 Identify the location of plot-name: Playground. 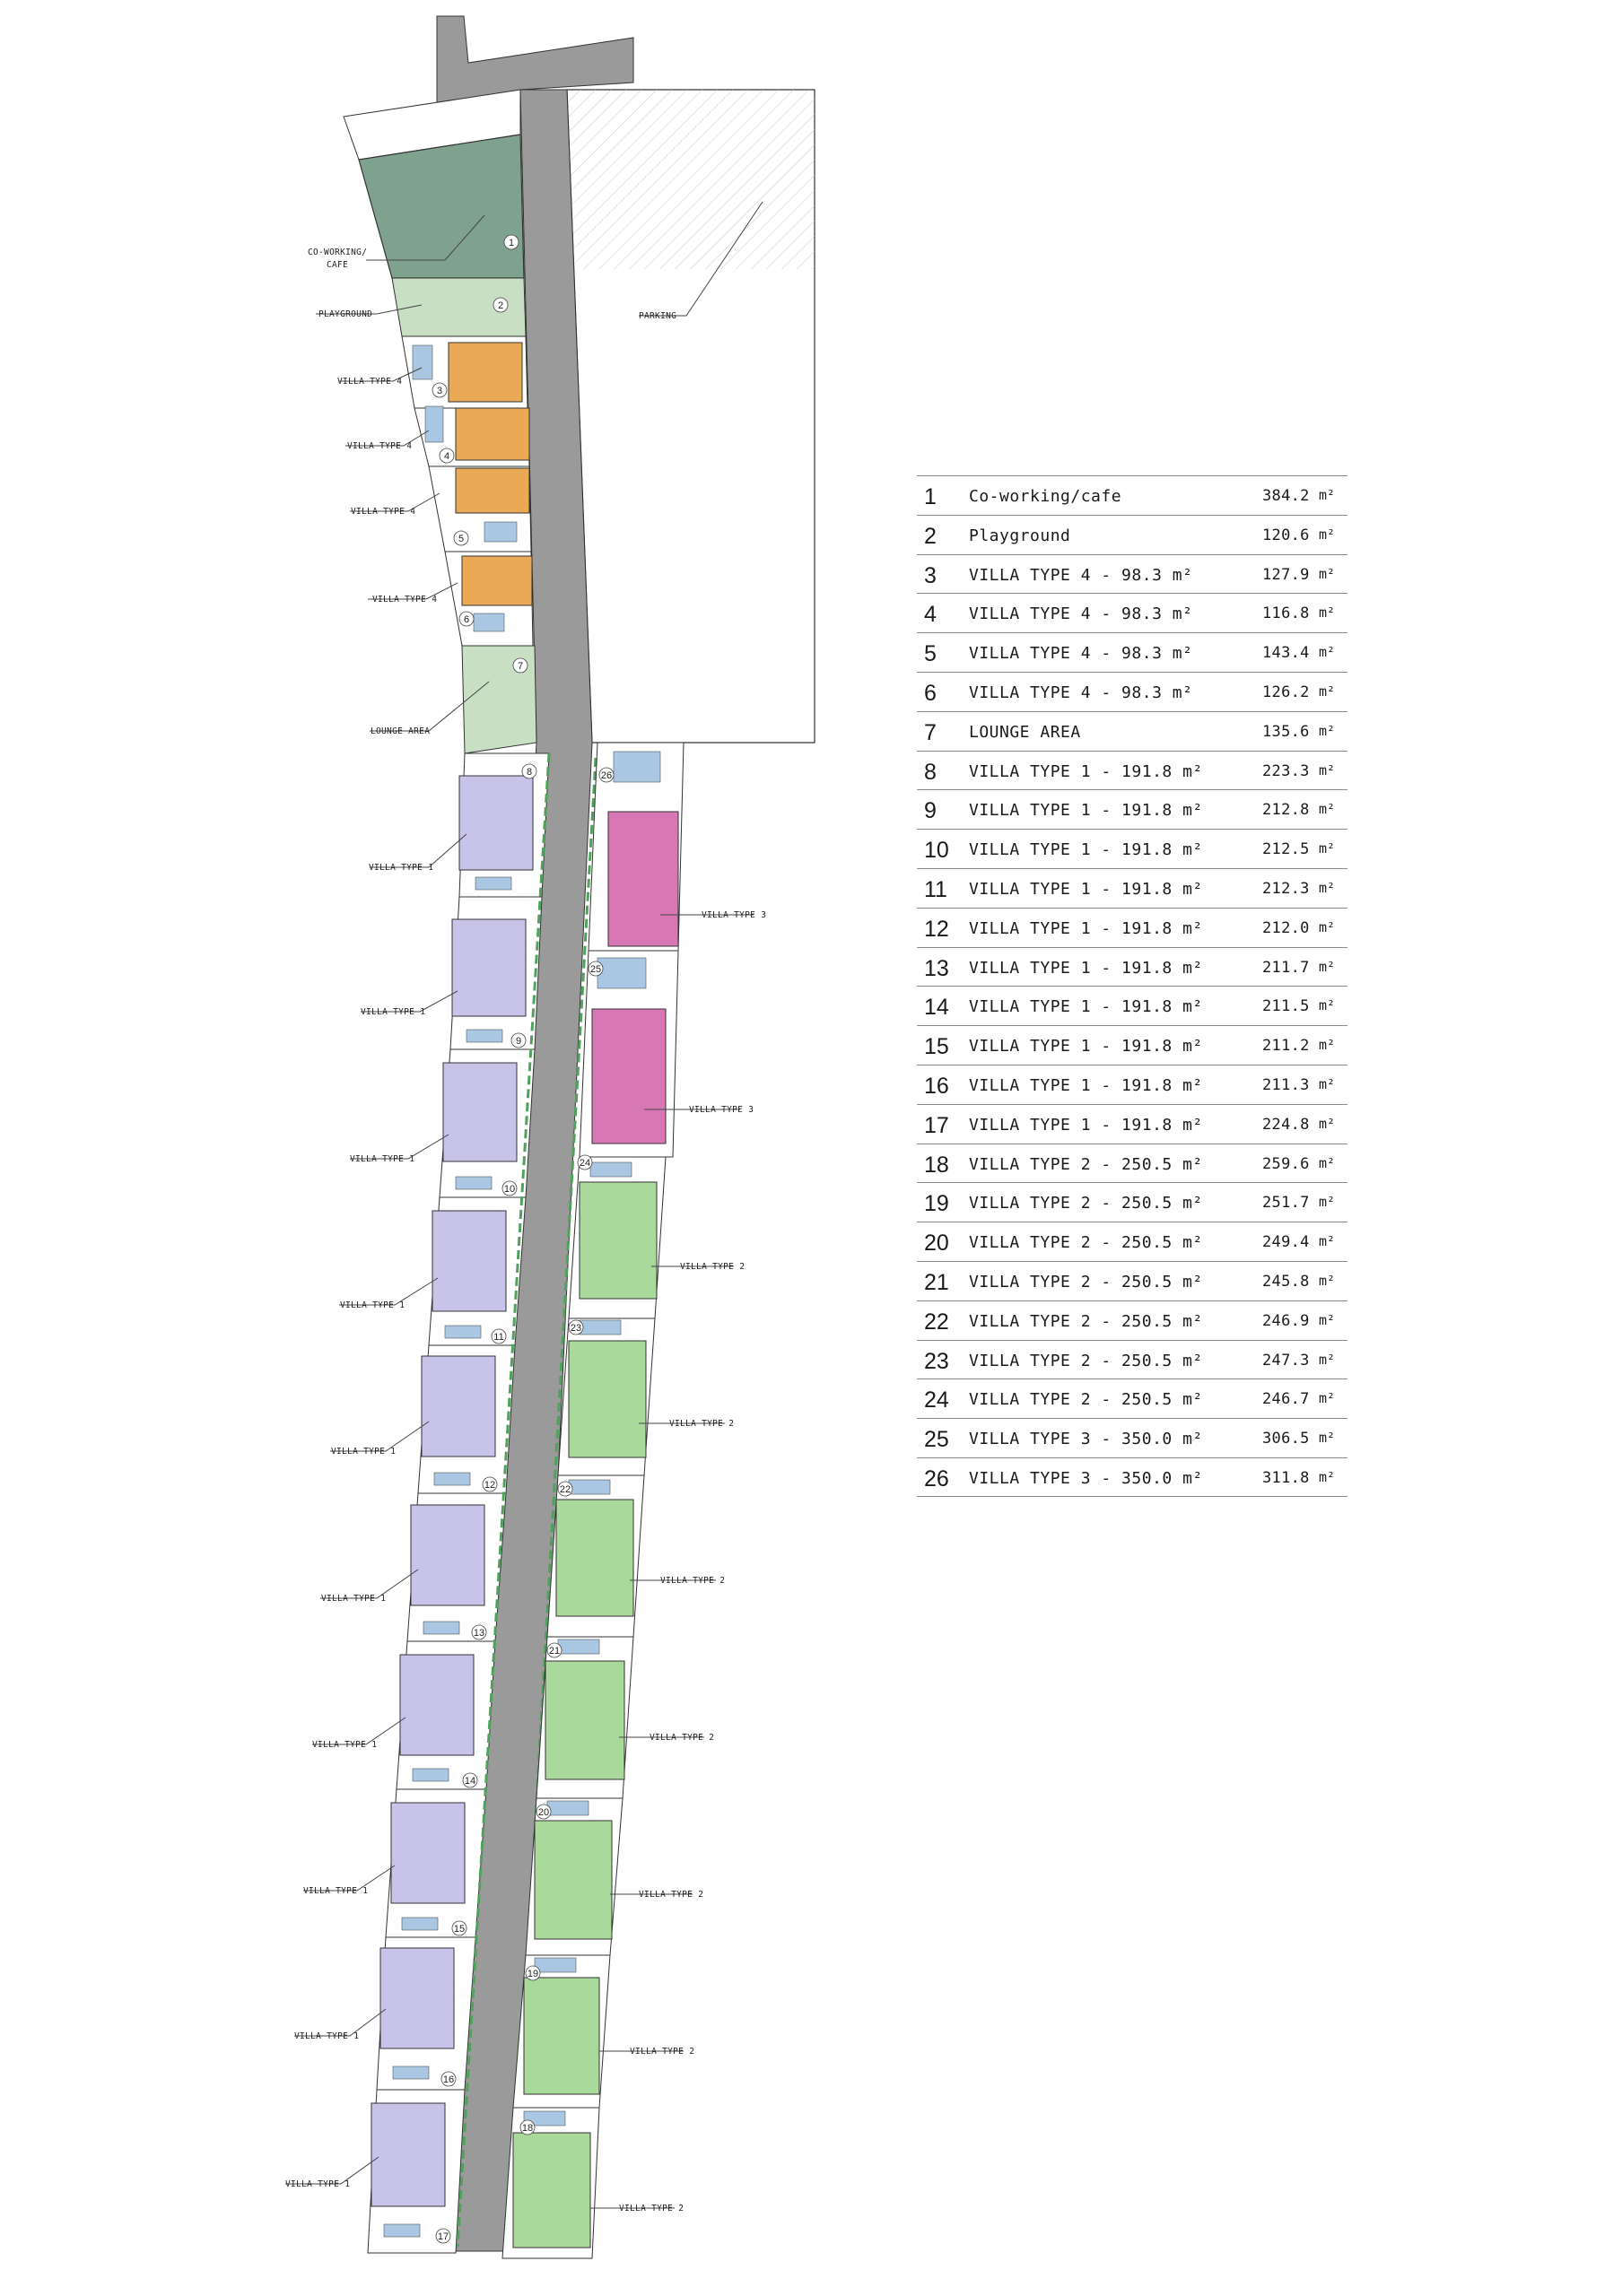
(1020, 535).